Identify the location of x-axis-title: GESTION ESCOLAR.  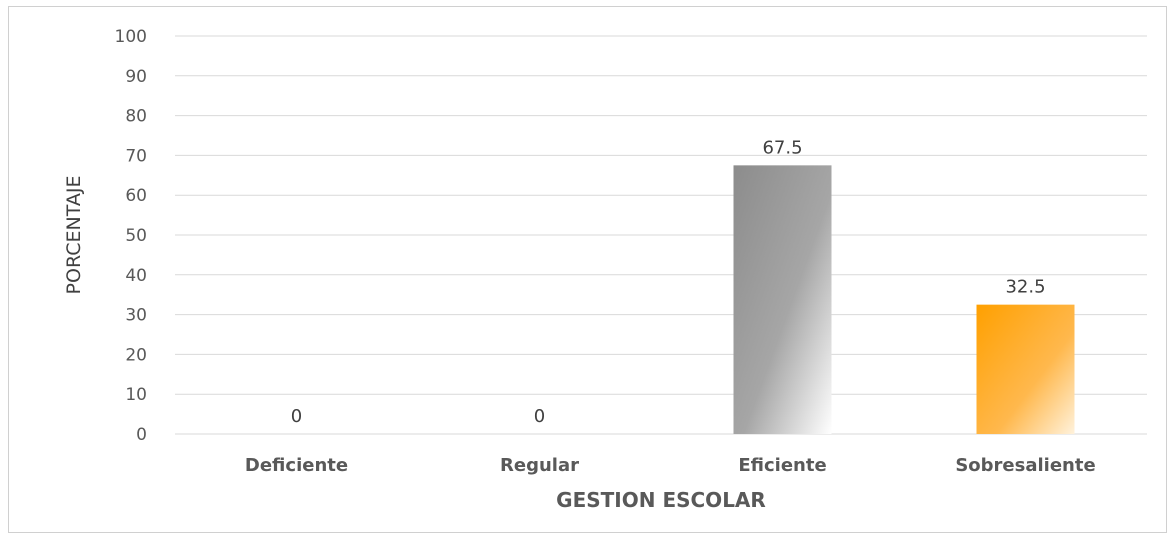
(661, 500).